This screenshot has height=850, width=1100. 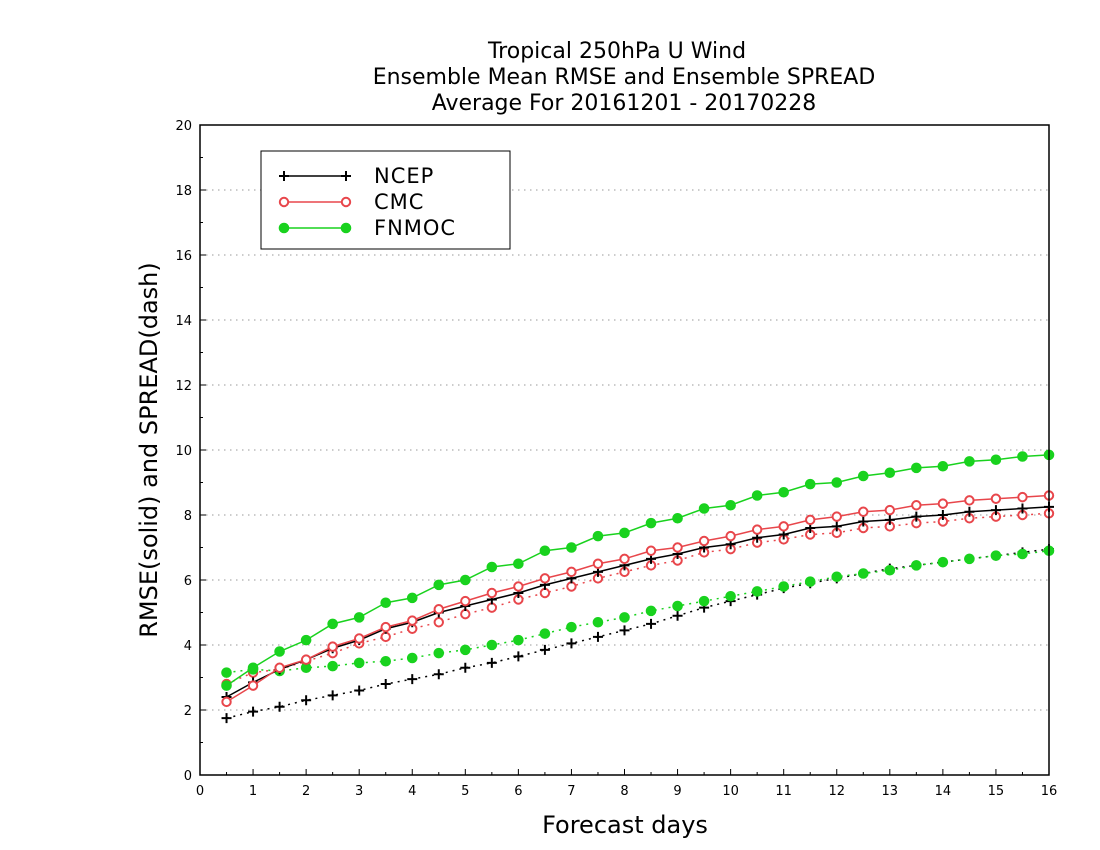 I want to click on y-tick-label: 10, so click(x=183, y=451).